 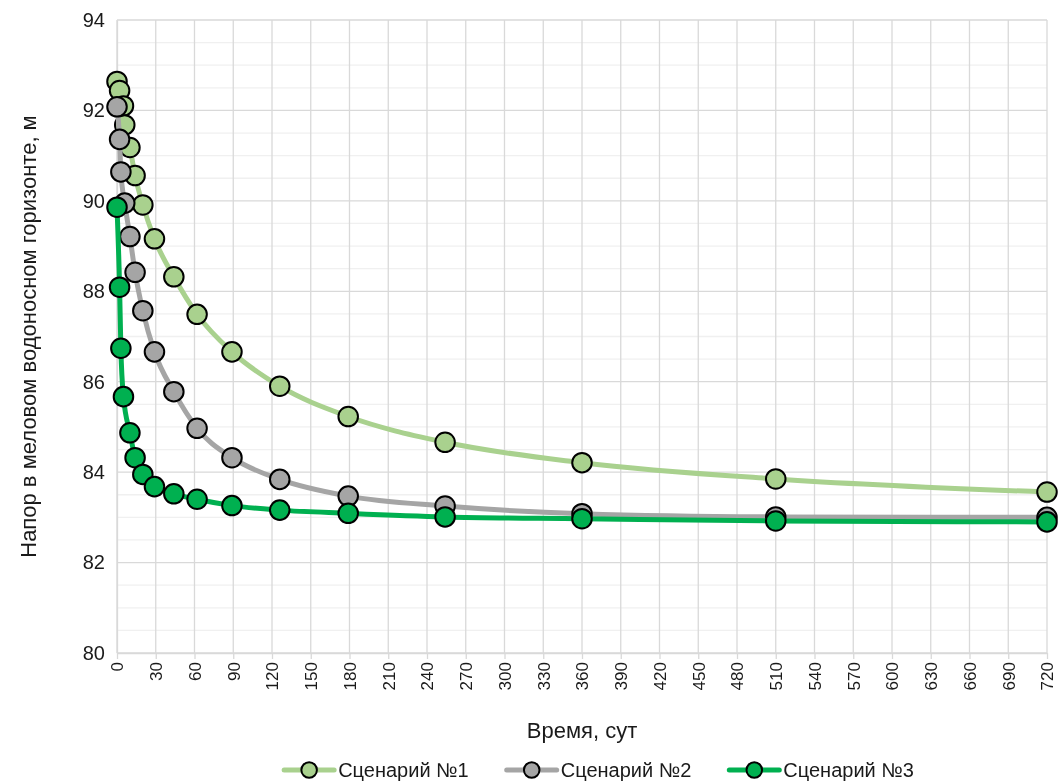 What do you see at coordinates (1048, 676) in the screenshot?
I see `x-tick-label: 720` at bounding box center [1048, 676].